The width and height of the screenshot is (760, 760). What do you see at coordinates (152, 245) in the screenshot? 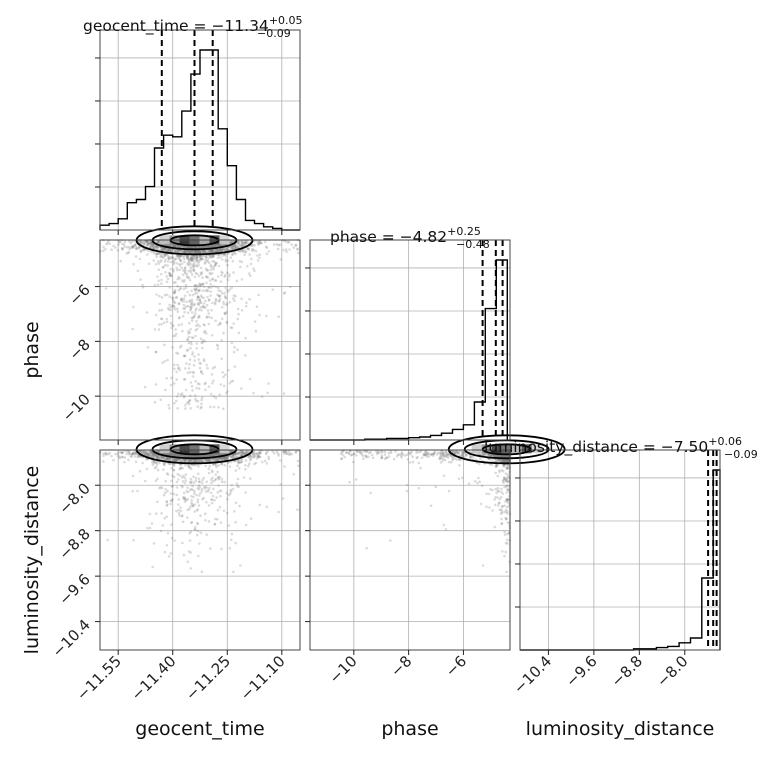
I see `sample-point-1-0-1996` at bounding box center [152, 245].